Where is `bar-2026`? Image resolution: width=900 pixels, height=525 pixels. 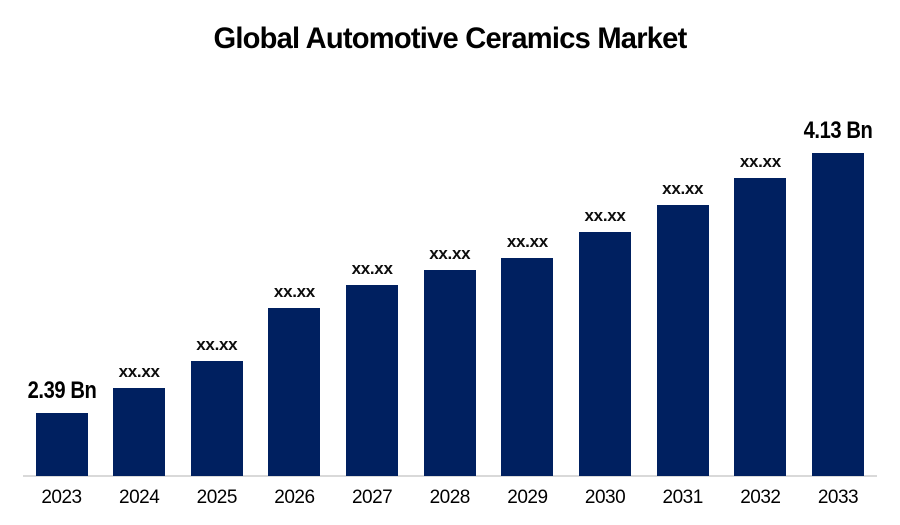 bar-2026 is located at coordinates (294, 392).